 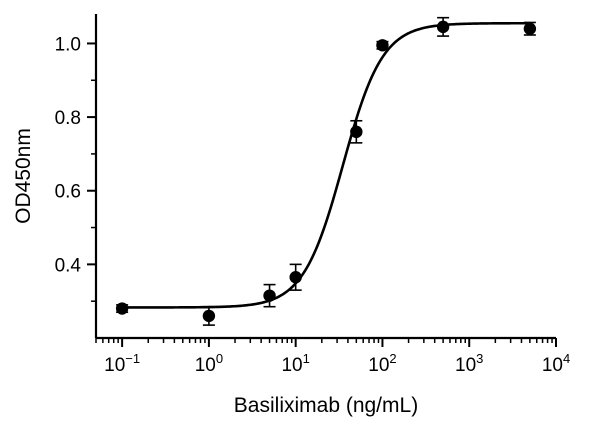 What do you see at coordinates (326, 405) in the screenshot?
I see `x-axis-title: Basiliximab (ng/mL)` at bounding box center [326, 405].